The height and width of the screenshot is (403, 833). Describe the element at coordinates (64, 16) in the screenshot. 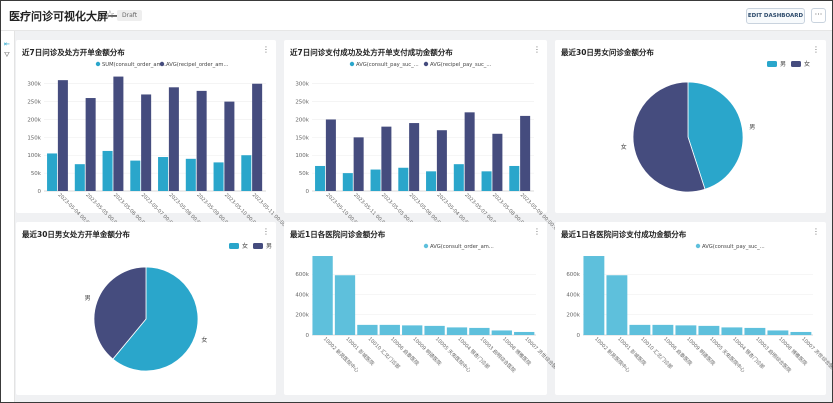

I see `dashboard-title: 医疗问诊可视化大屏一` at that location.